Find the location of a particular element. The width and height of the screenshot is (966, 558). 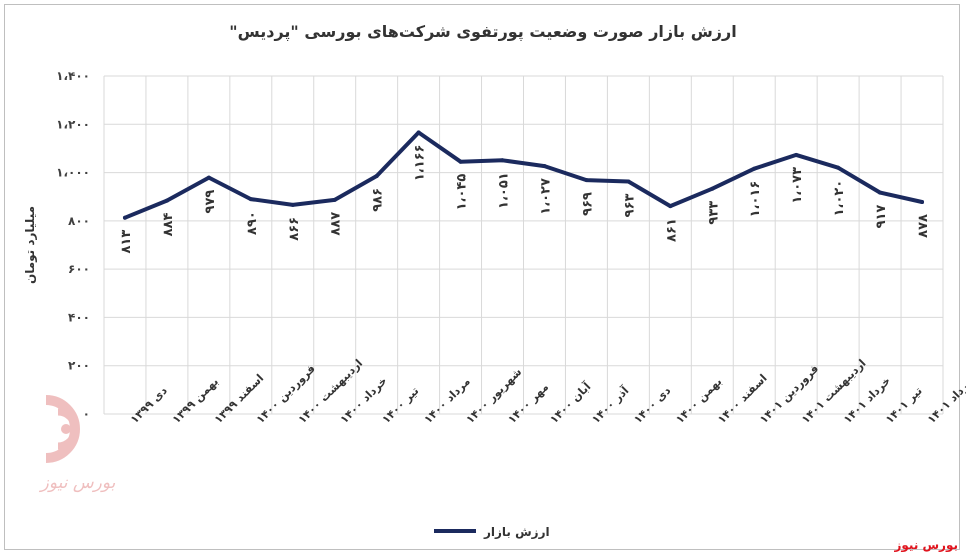

data-label: ۸۸۴ is located at coordinates (168, 225).